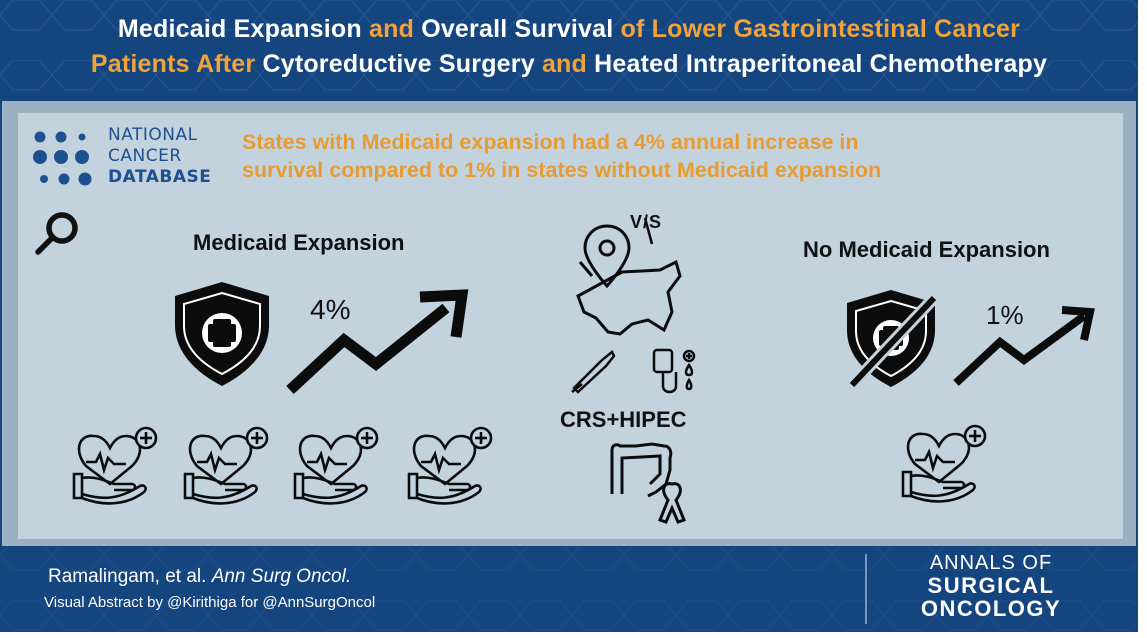  What do you see at coordinates (281, 576) in the screenshot?
I see `citation-journal: Ann Surg Oncol.` at bounding box center [281, 576].